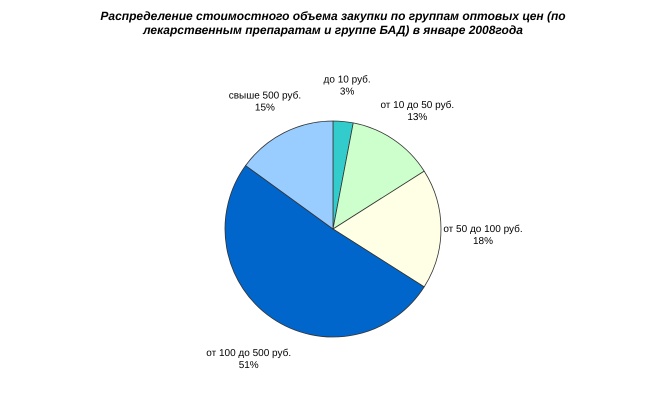  I want to click on slice-label: свыше 500 руб., so click(265, 96).